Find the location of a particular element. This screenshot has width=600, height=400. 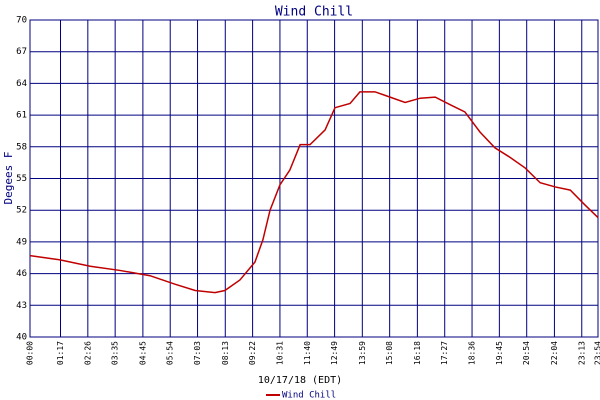

x-tick-label: 17:27 is located at coordinates (444, 353).